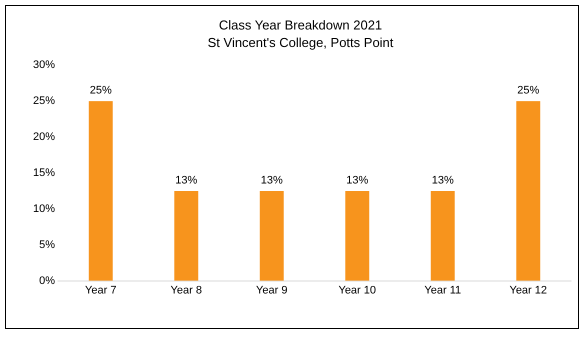  Describe the element at coordinates (44, 65) in the screenshot. I see `y-tick-label: 30%` at that location.